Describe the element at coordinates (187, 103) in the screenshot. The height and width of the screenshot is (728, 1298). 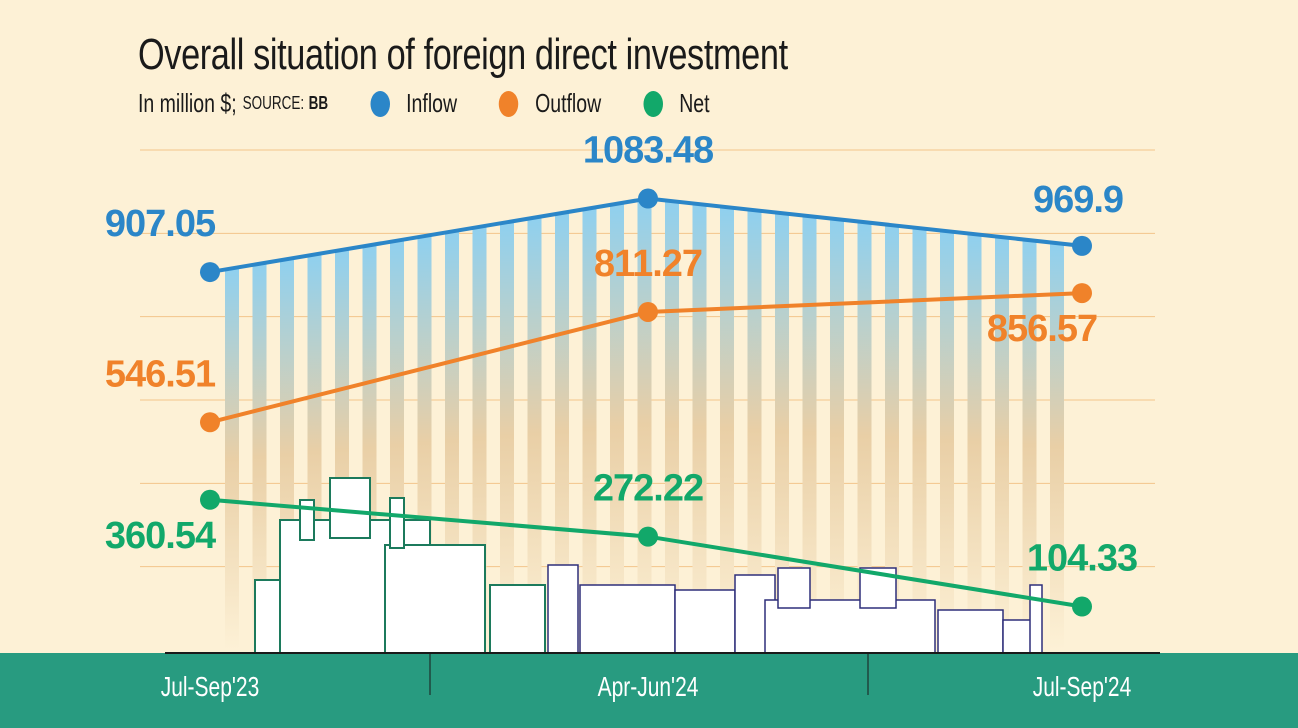
I see `unit-label: In million $;` at that location.